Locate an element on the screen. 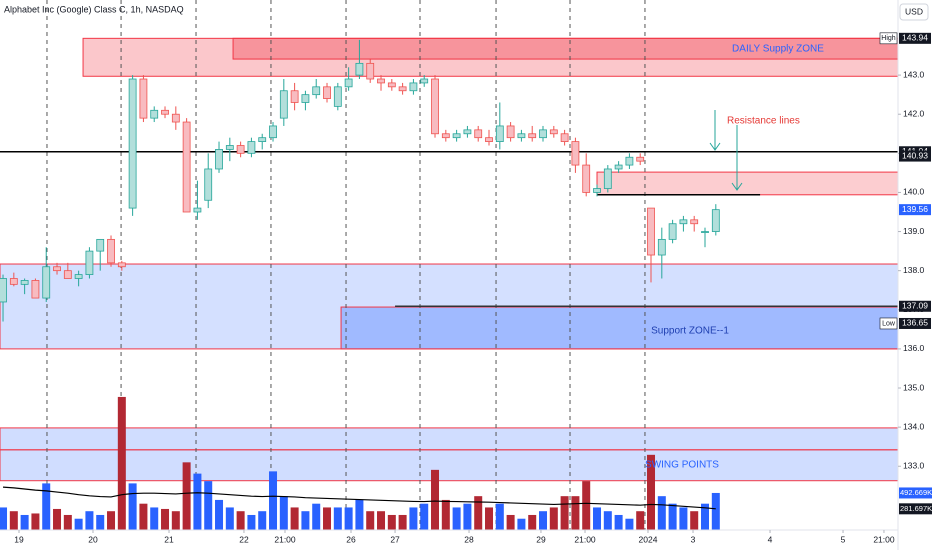 Image resolution: width=932 pixels, height=550 pixels. price-label: 139.56 is located at coordinates (915, 209).